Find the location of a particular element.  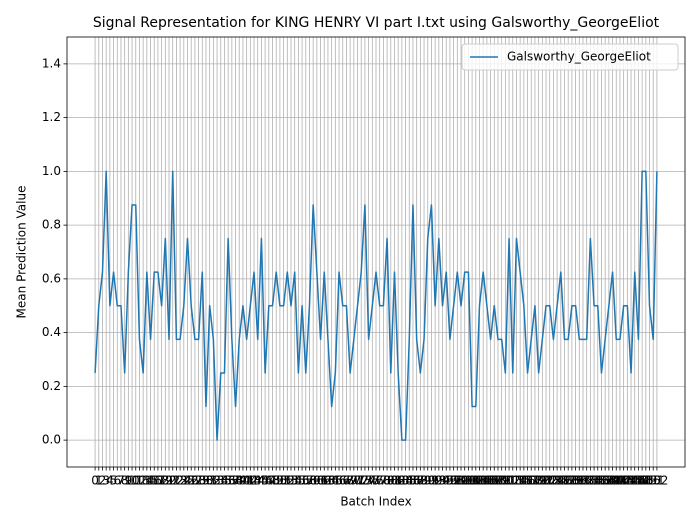

x-tick-label: 14 is located at coordinates (146, 481).